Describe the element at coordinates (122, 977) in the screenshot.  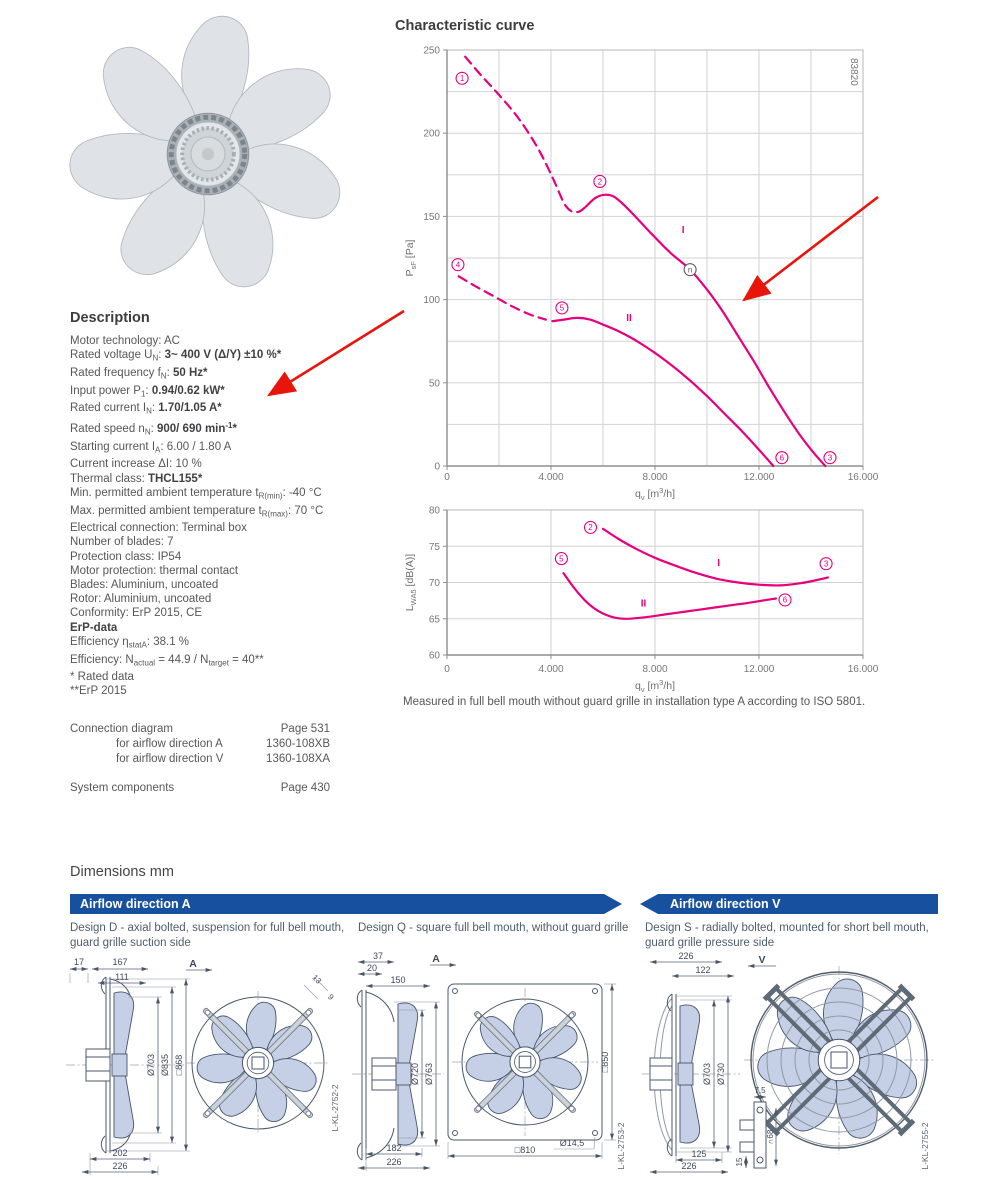
I see `svg-text: 111` at that location.